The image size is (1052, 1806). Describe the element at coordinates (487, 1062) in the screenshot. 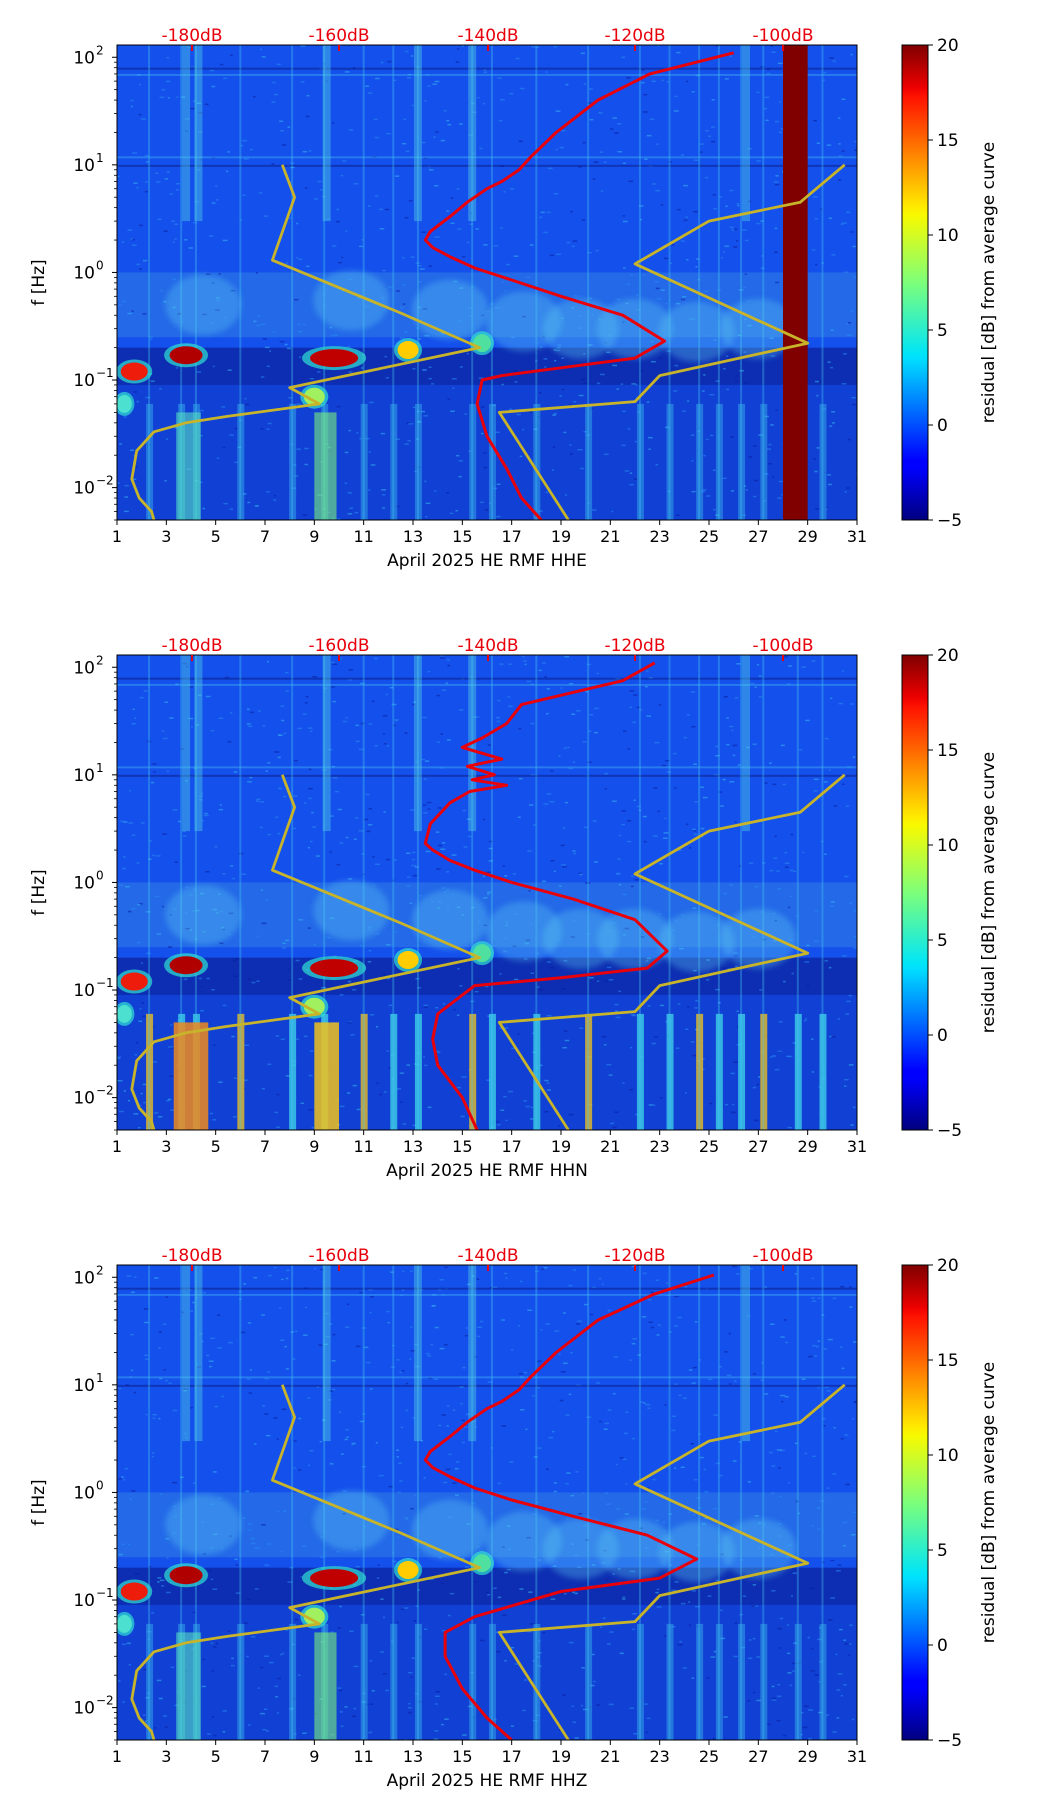

I see `lp-band` at that location.